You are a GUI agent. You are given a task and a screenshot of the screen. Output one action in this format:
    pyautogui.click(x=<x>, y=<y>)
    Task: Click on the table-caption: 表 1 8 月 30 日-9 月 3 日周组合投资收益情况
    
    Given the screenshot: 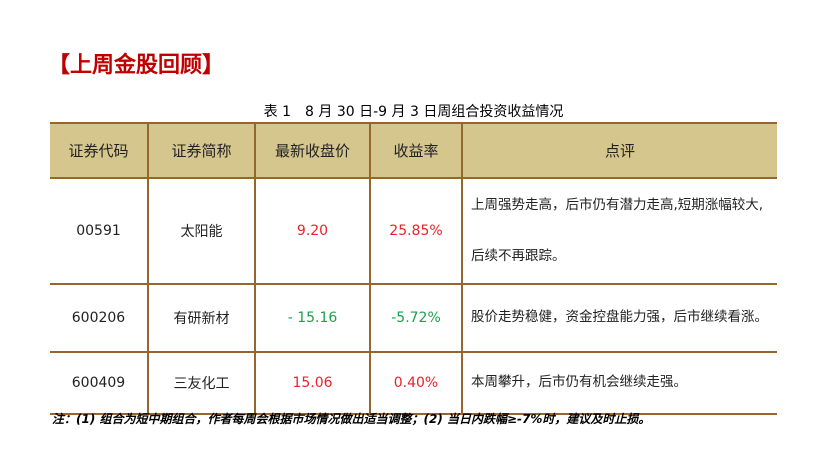 What is the action you would take?
    pyautogui.click(x=413, y=112)
    